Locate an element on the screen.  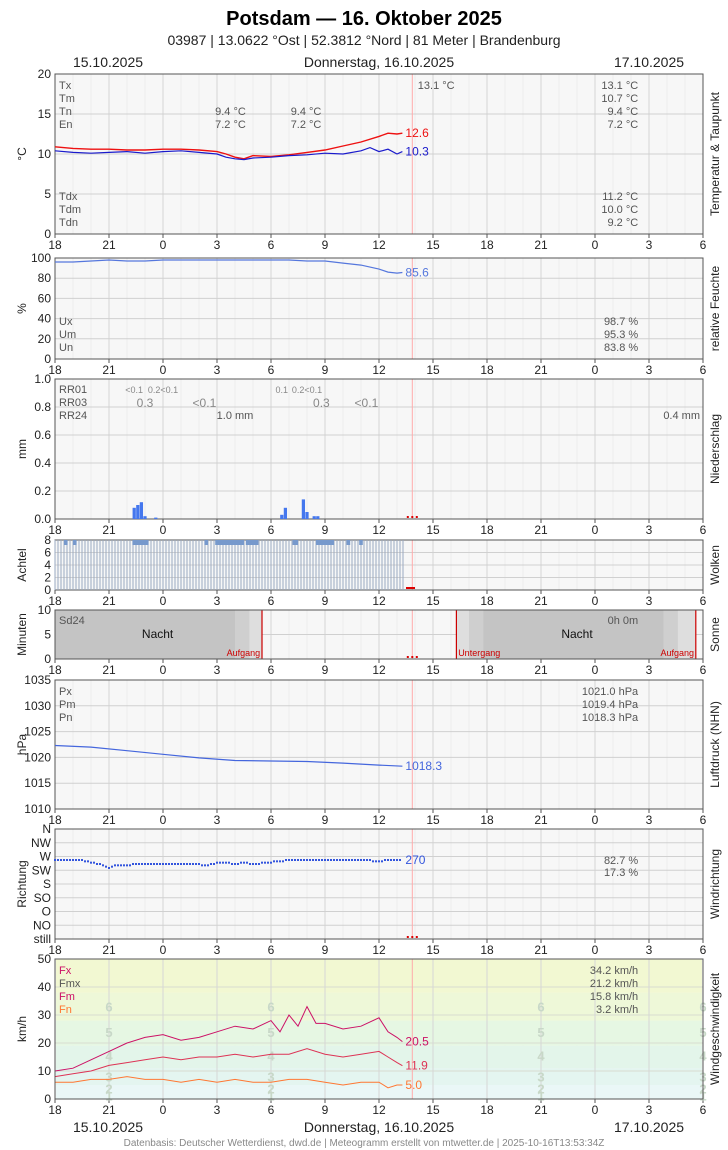
y-axis-label: °C is located at coordinates (22, 154).